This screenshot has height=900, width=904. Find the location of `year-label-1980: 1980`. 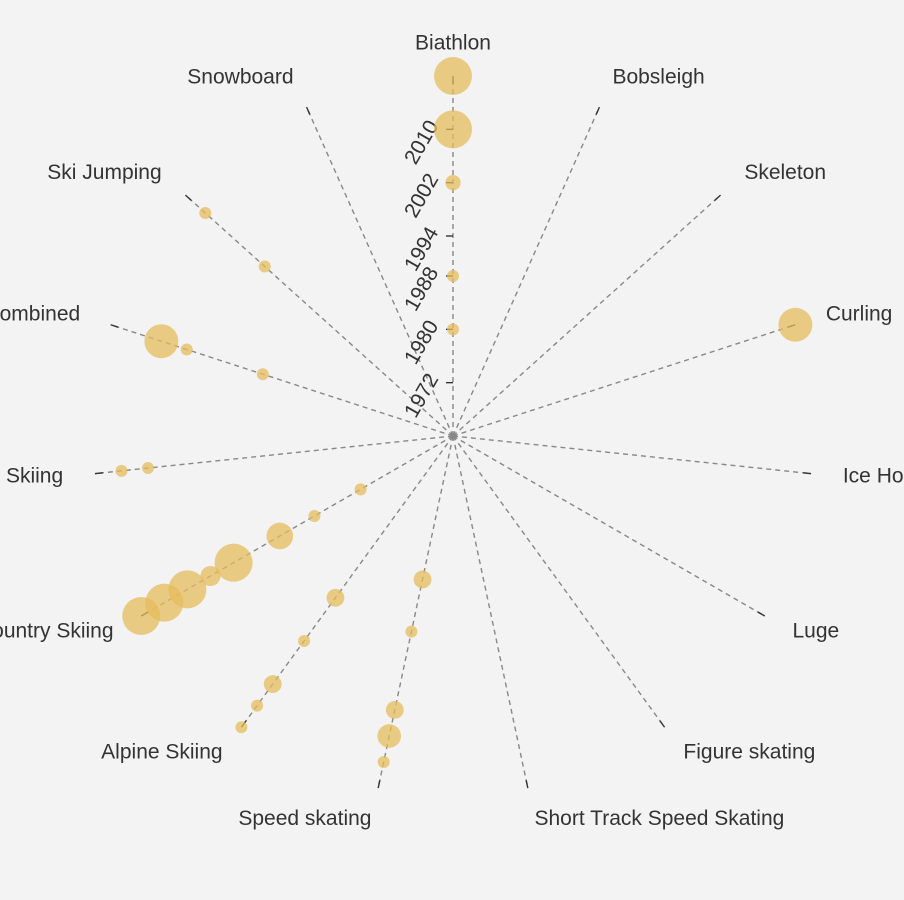

year-label-1980: 1980 is located at coordinates (421, 342).